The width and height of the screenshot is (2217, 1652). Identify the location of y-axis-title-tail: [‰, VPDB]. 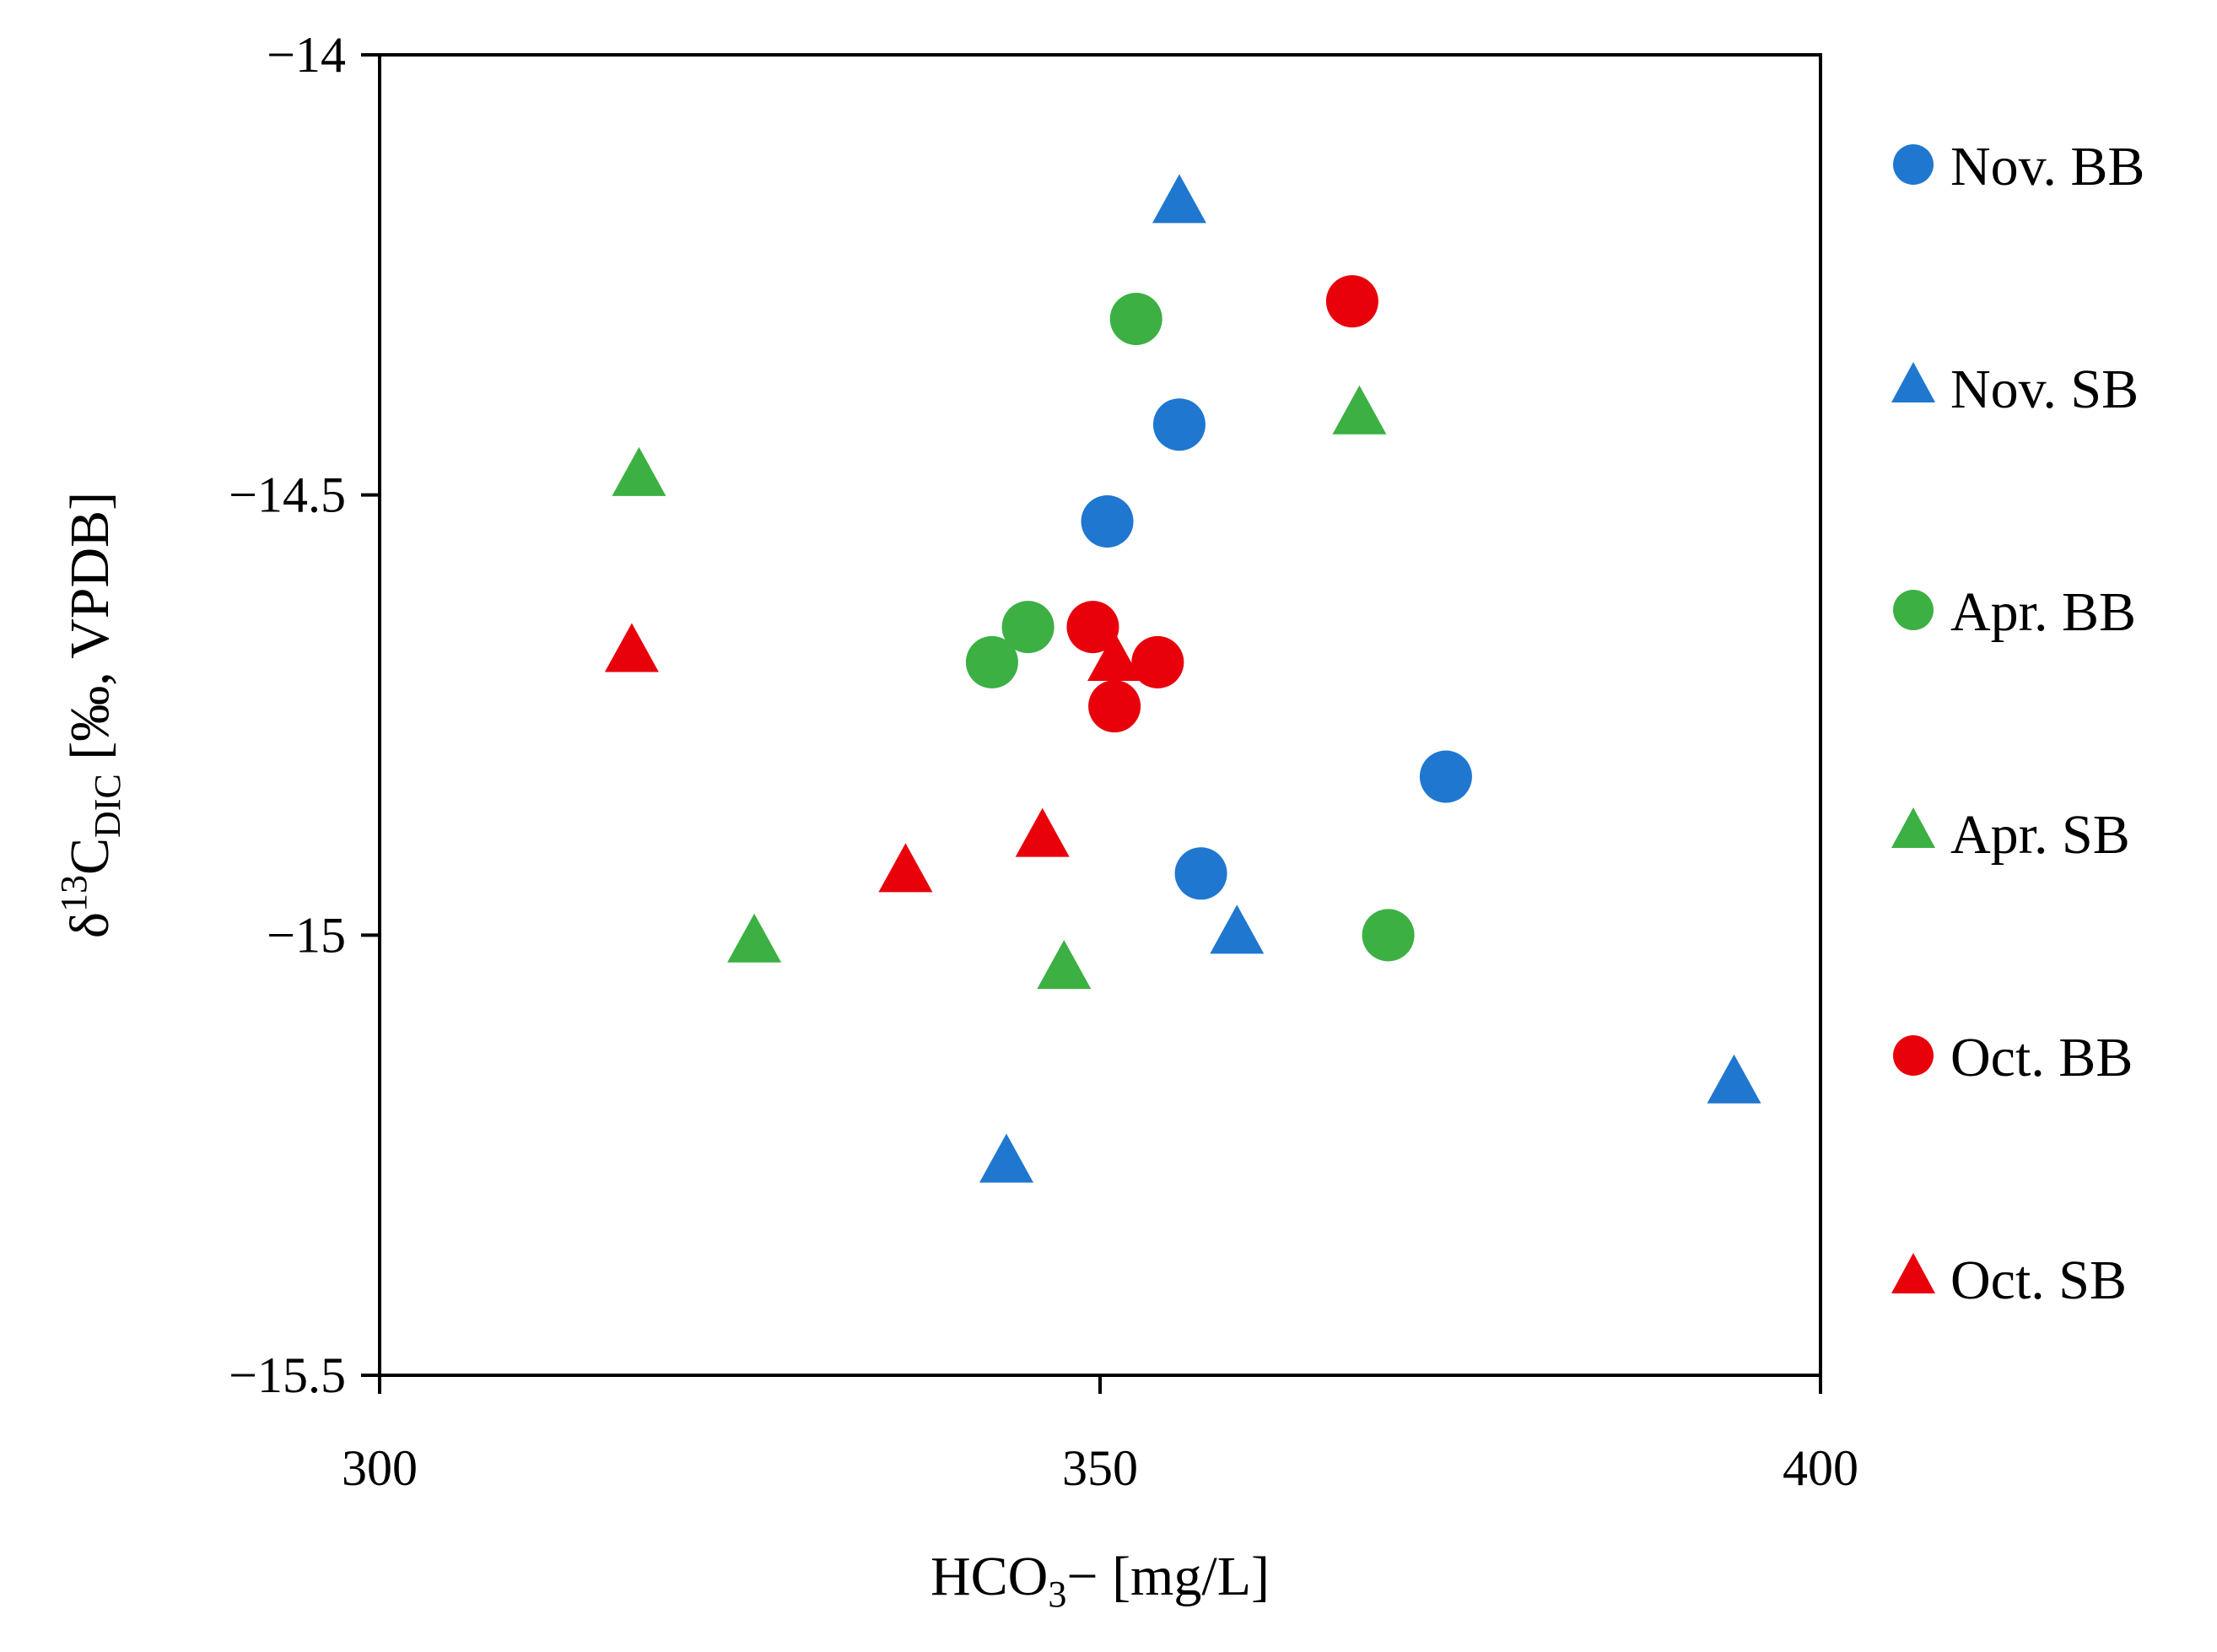
(90, 633).